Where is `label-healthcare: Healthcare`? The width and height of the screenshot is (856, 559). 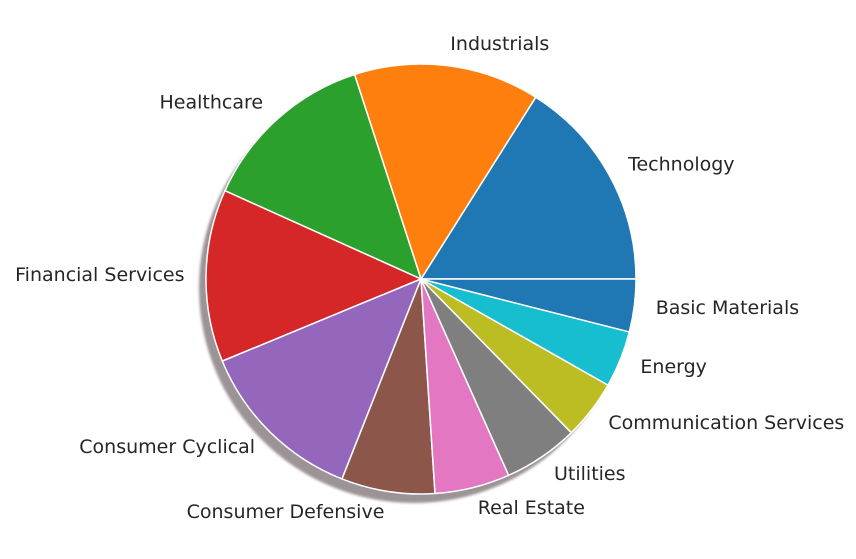
label-healthcare: Healthcare is located at coordinates (212, 102).